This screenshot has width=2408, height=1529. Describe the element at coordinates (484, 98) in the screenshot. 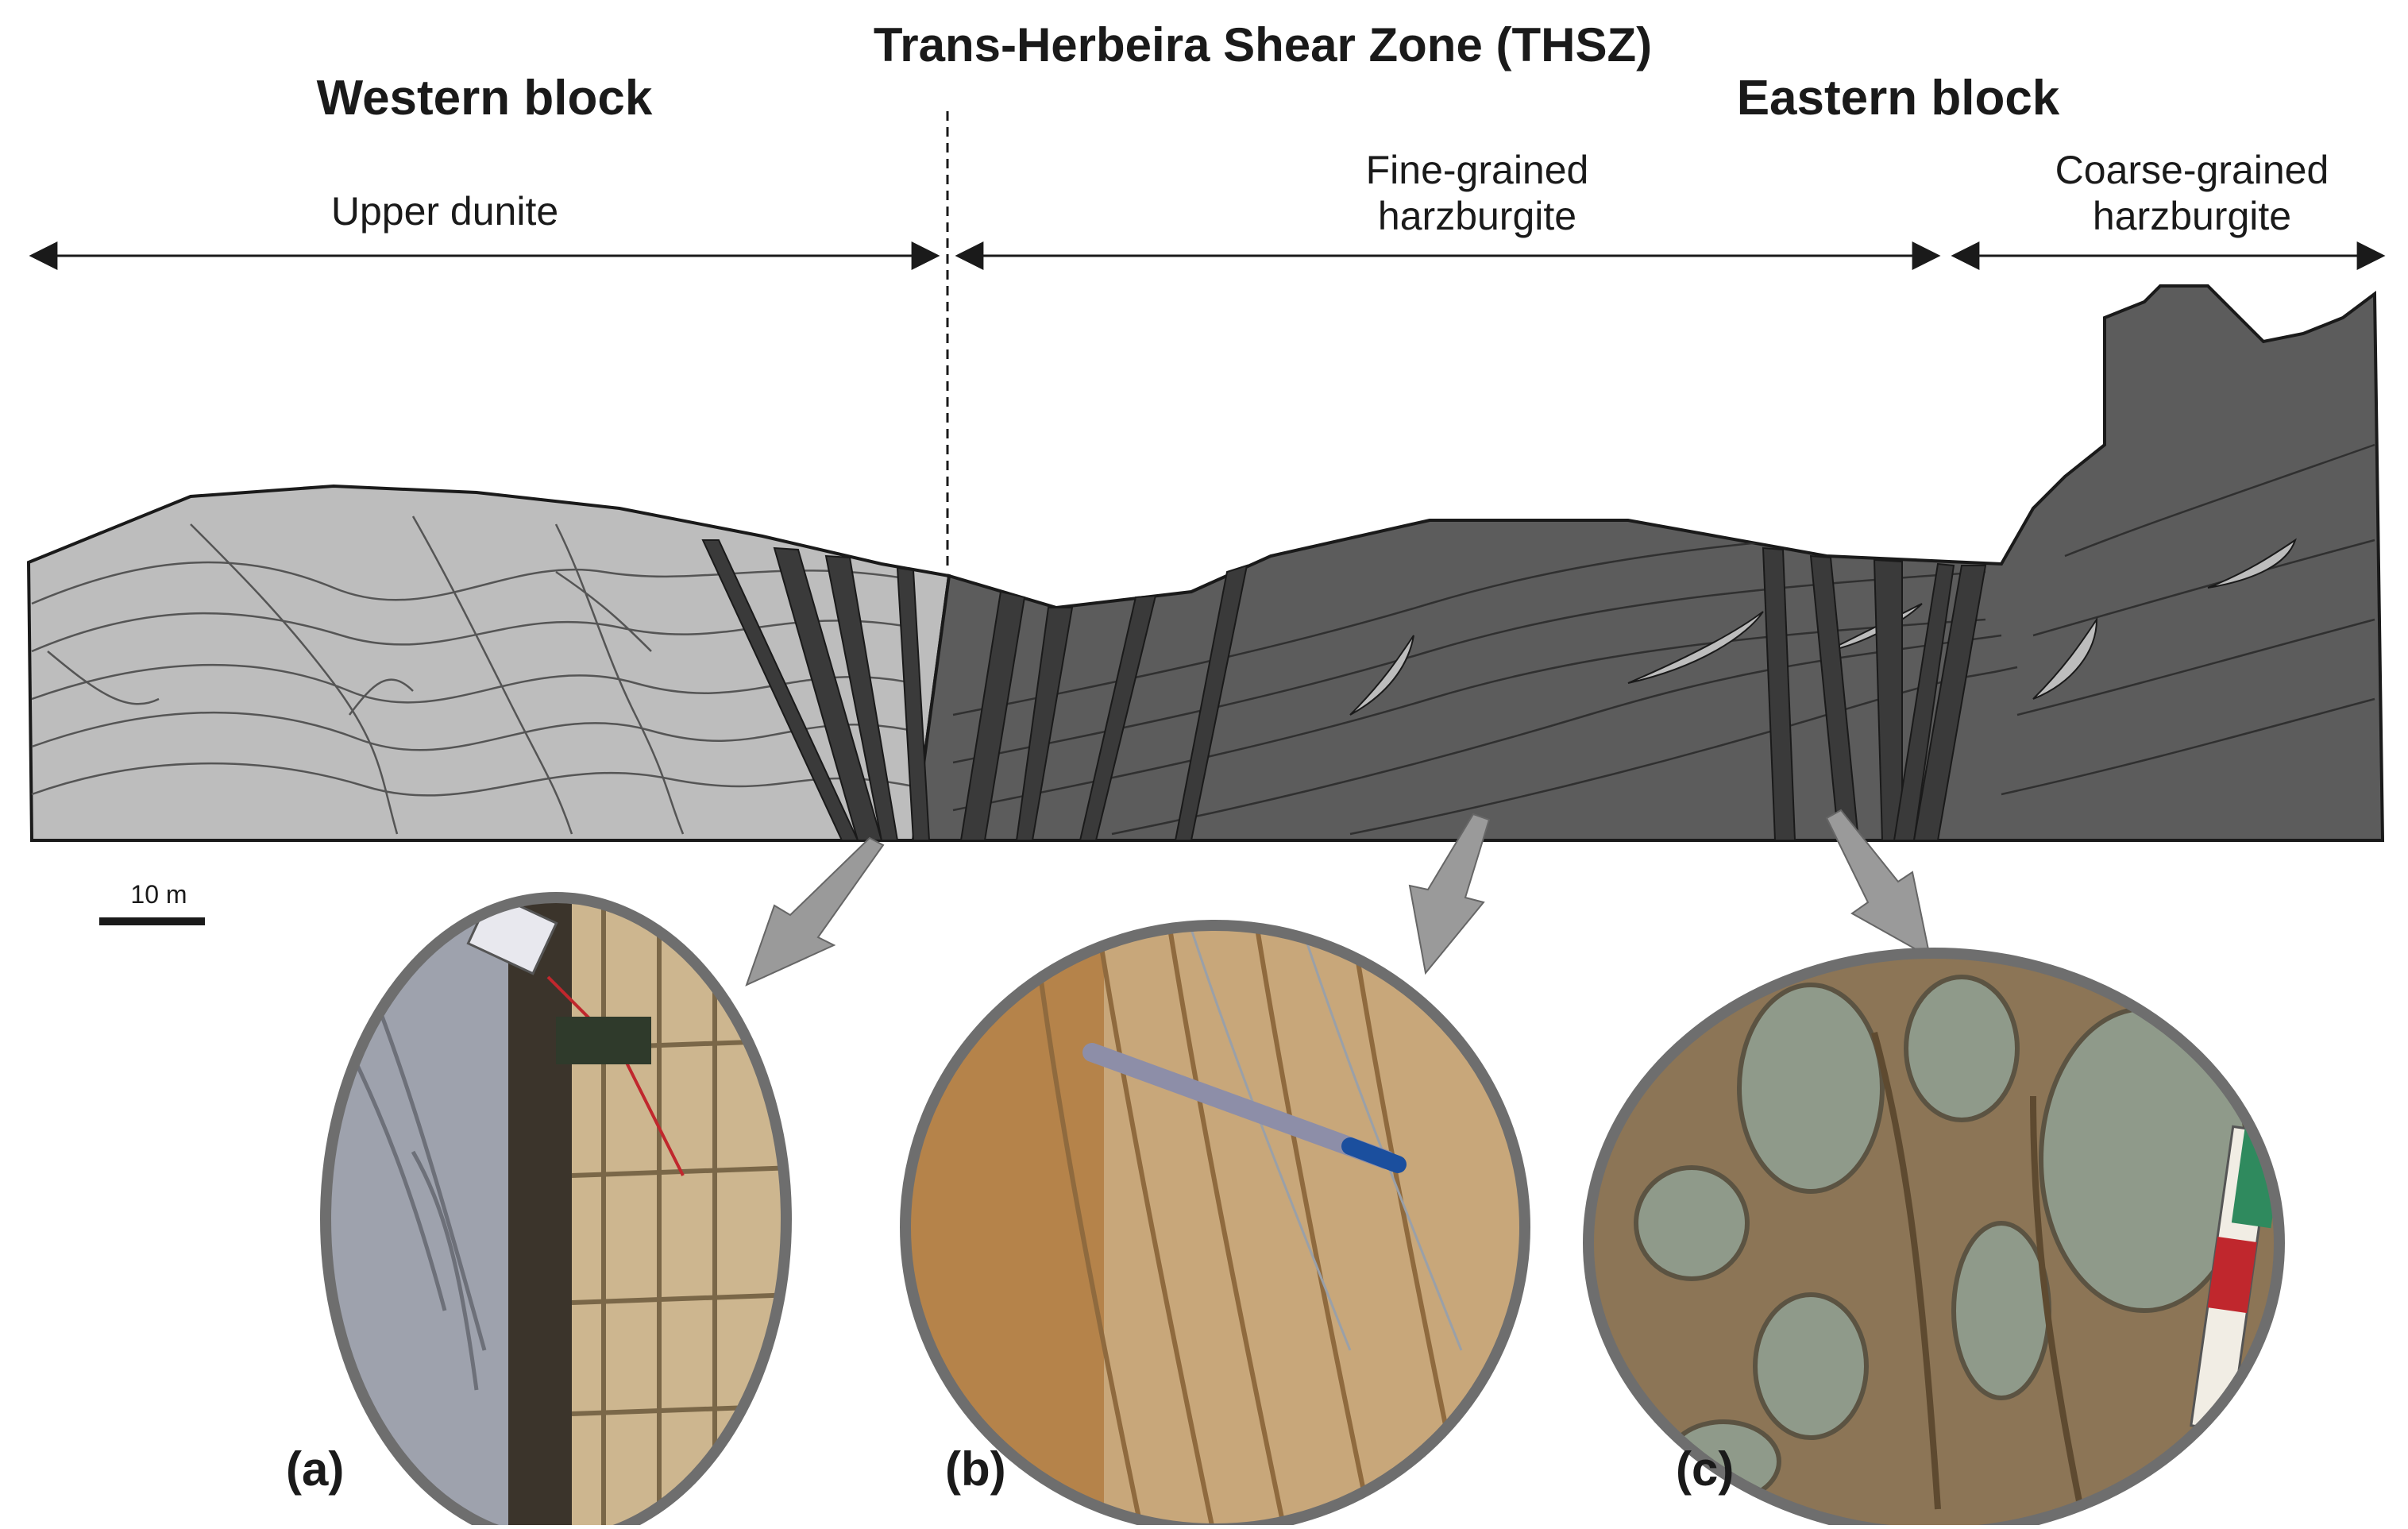

I see `western-block-label: Western block` at that location.